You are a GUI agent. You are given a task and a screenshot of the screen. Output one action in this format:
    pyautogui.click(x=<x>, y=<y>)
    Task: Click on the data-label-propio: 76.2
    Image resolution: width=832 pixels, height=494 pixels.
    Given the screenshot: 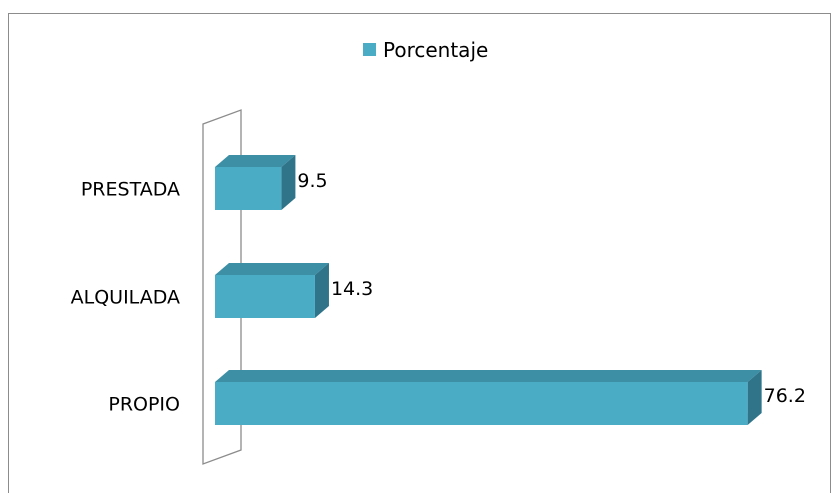 What is the action you would take?
    pyautogui.click(x=785, y=396)
    